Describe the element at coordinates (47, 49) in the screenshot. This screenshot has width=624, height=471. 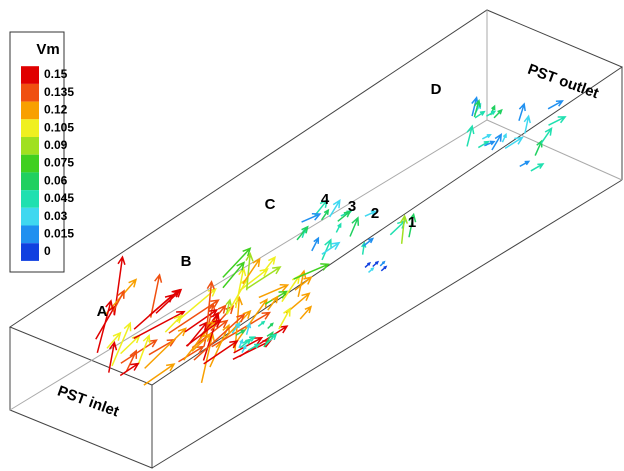
I see `legend-title: Vm` at that location.